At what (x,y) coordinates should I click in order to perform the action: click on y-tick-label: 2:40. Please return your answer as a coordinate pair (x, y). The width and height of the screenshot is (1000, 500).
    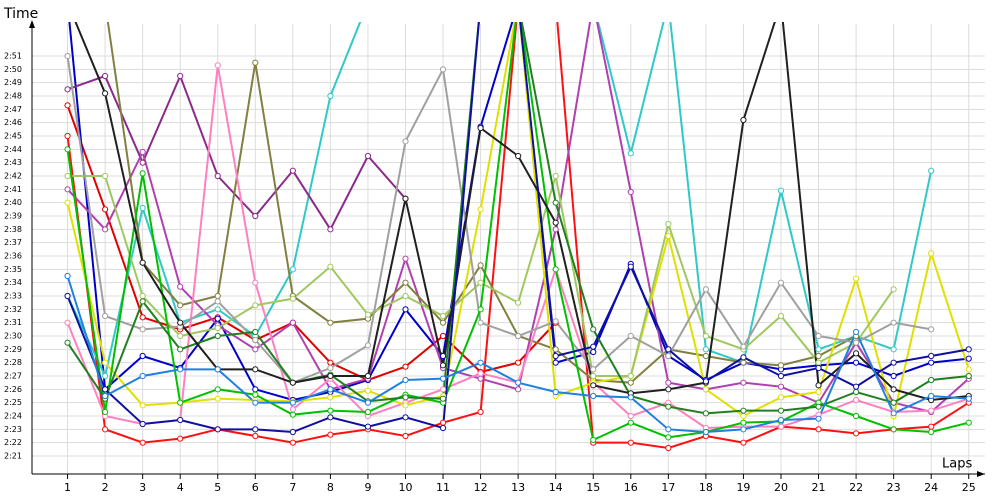
    Looking at the image, I should click on (13, 202).